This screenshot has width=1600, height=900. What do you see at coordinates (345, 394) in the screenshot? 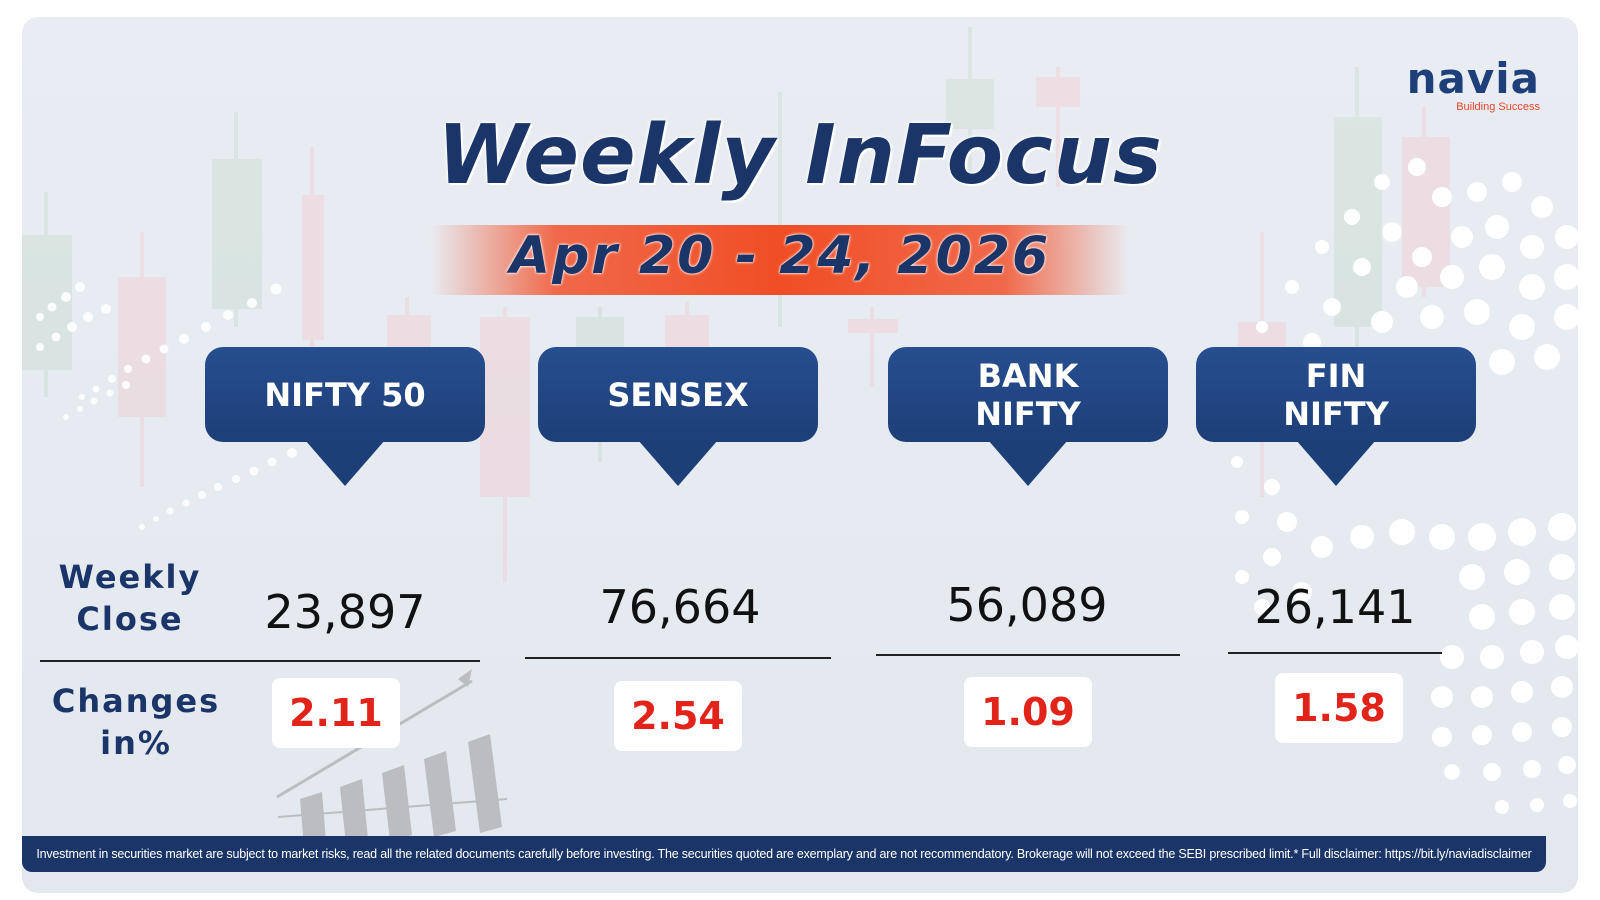
I see `index-name: NIFTY 50` at bounding box center [345, 394].